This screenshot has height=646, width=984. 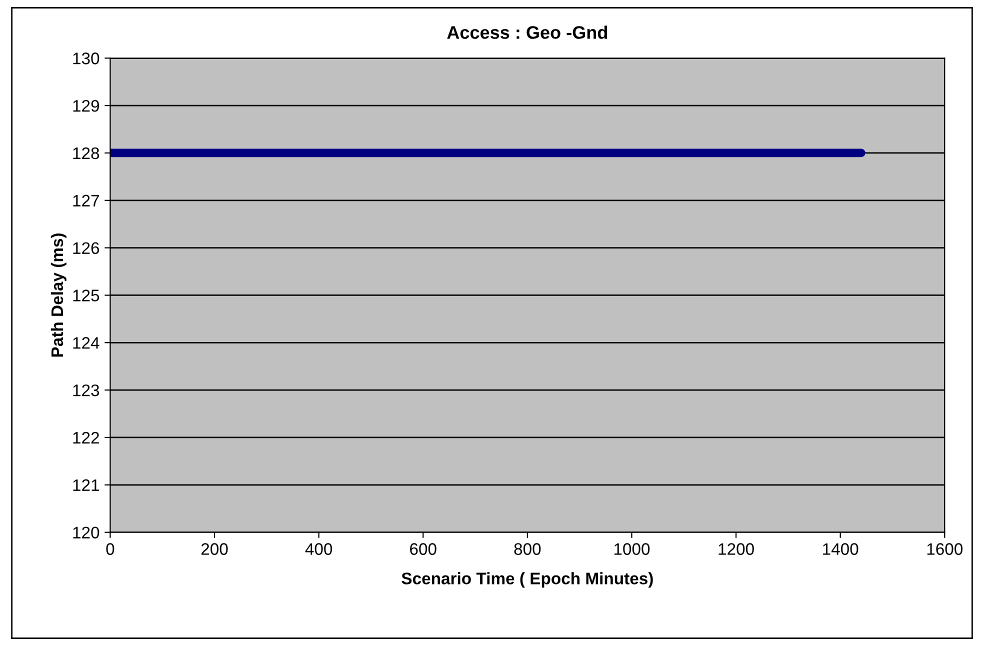 What do you see at coordinates (318, 549) in the screenshot?
I see `x-tick-label: 400` at bounding box center [318, 549].